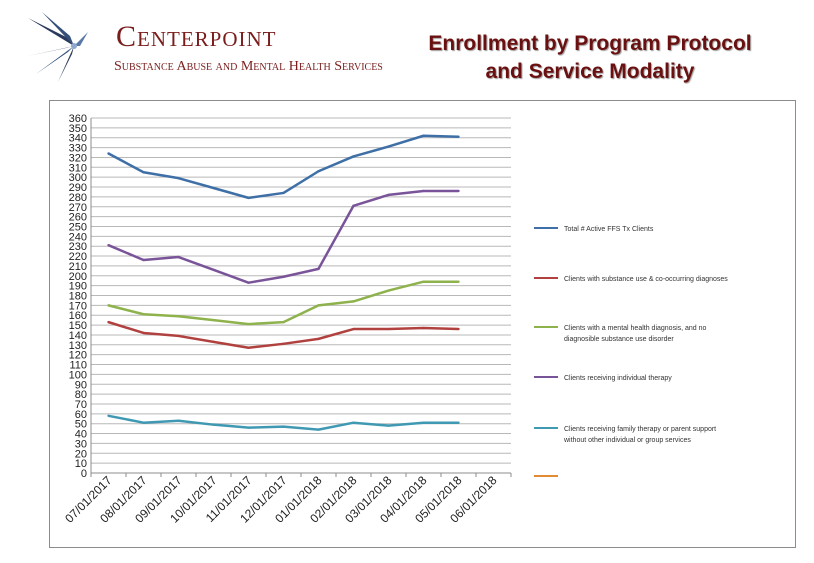 The image size is (814, 563). Describe the element at coordinates (81, 405) in the screenshot. I see `y-tick-label: 70` at that location.